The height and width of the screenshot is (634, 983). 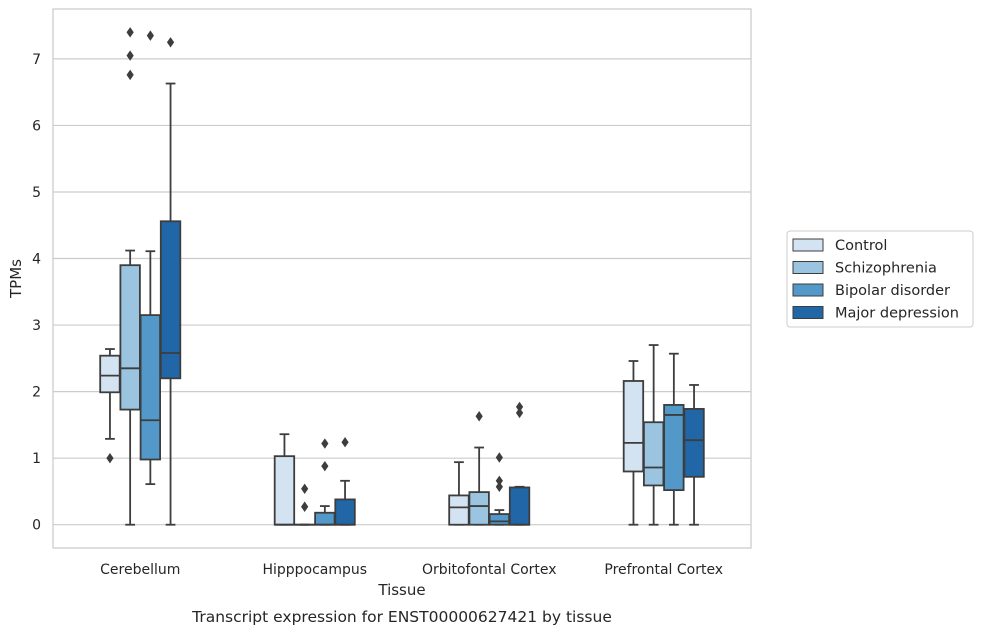 I want to click on legend-item-0: Control, so click(x=839, y=246).